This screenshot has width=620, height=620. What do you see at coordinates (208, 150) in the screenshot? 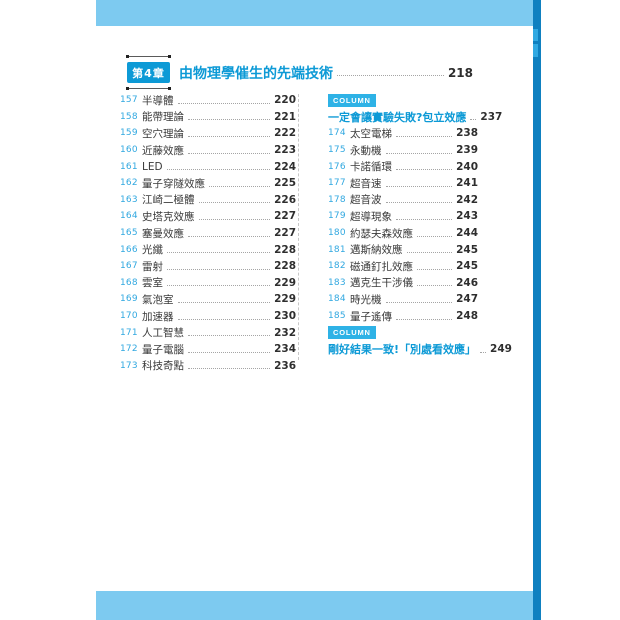
I see `toc-entry-row: 160 近藤效應 223` at bounding box center [208, 150].